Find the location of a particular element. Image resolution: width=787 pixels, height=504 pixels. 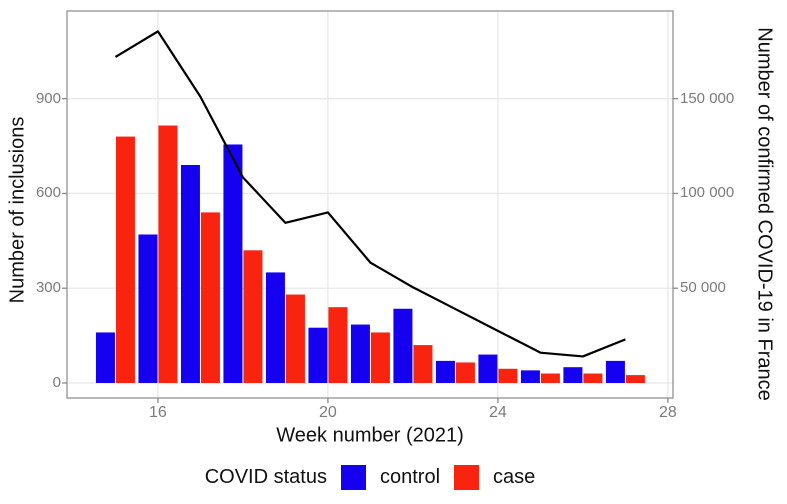

left-axis-tick-label: 300 is located at coordinates (48, 288).